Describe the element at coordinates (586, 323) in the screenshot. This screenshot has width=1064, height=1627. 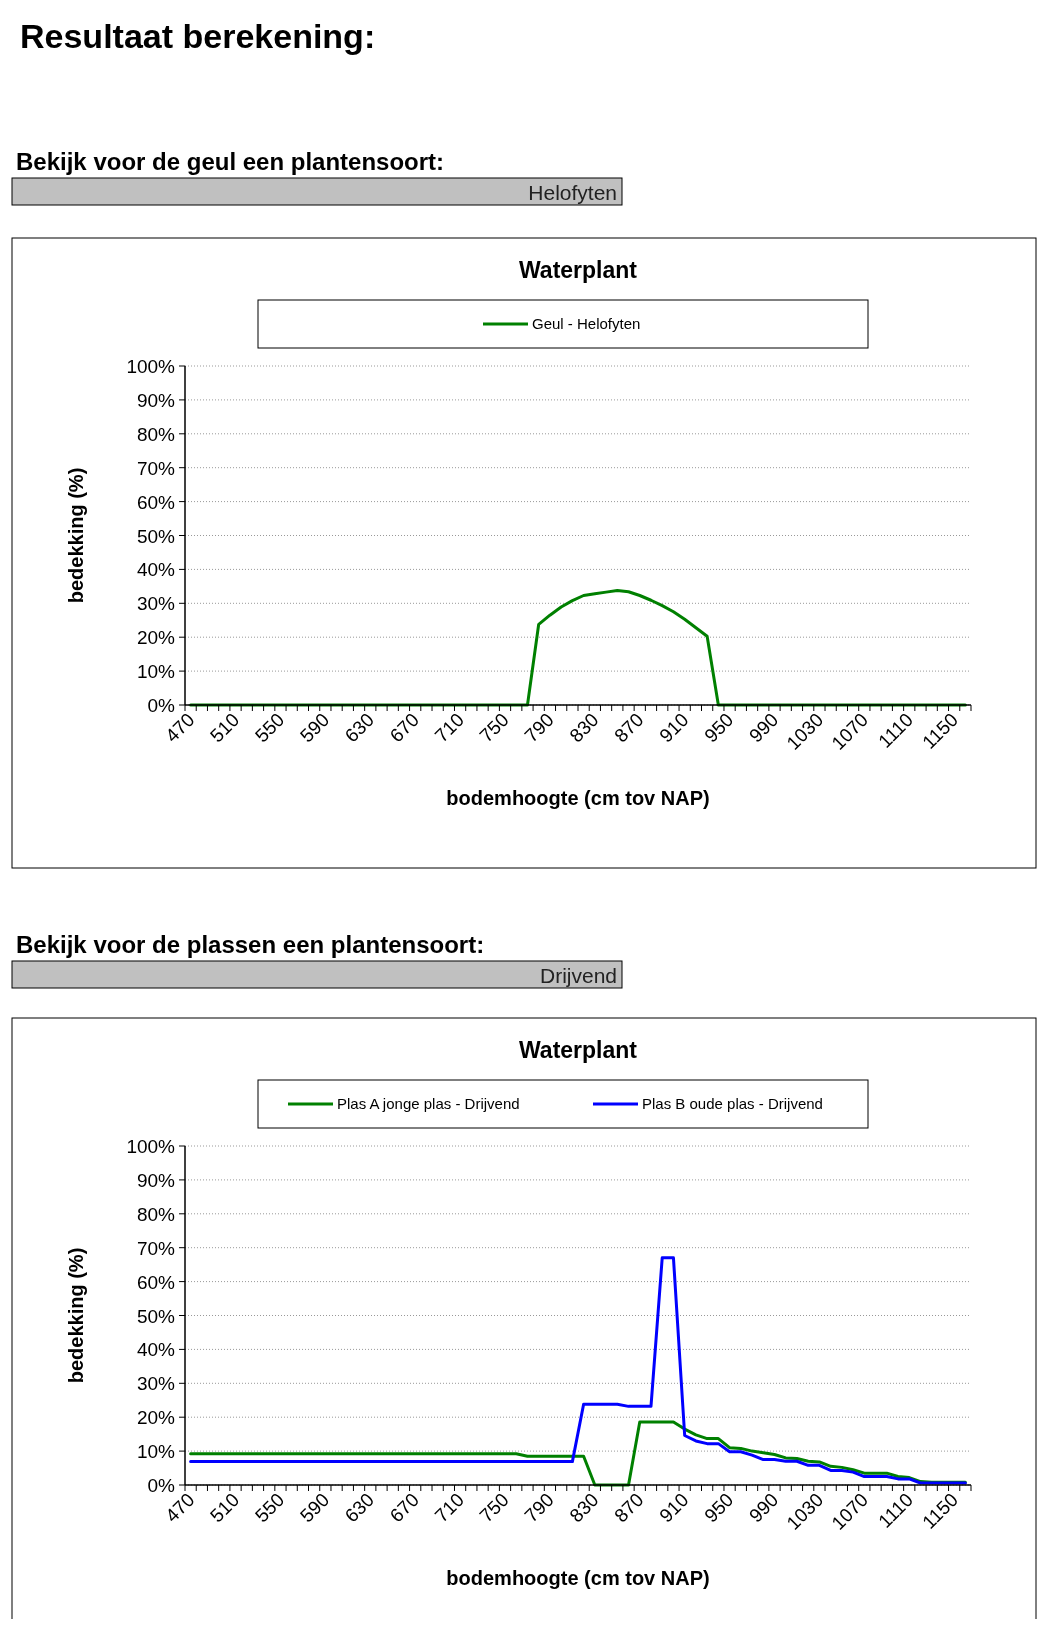
I see `legend-label: Geul - Helofyten` at that location.